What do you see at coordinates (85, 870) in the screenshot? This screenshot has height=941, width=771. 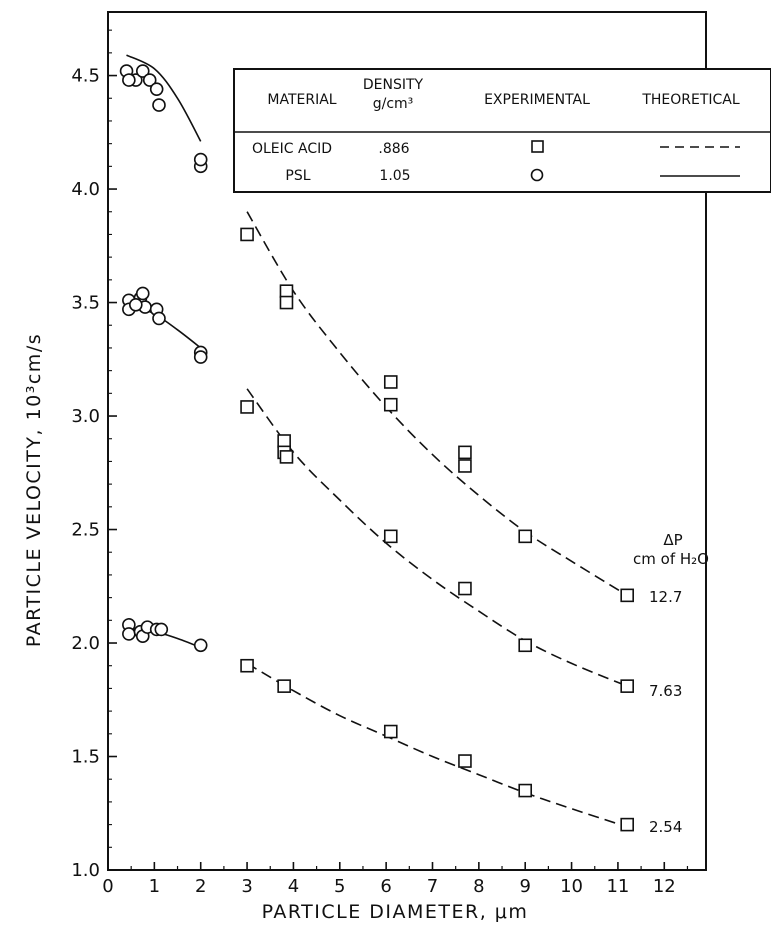 I see `y-tick-label: 1.0` at bounding box center [85, 870].